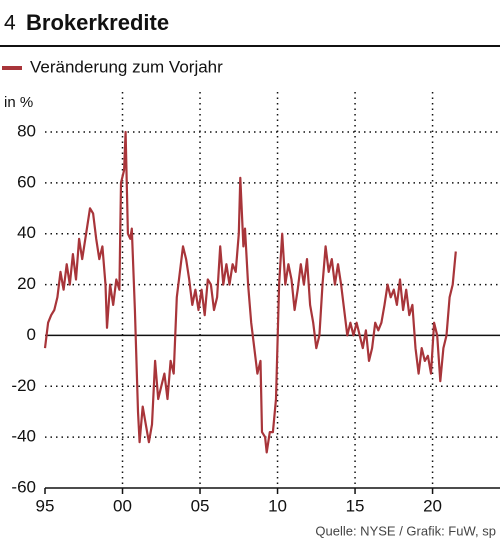  I want to click on y-tick-label: -60, so click(23, 486).